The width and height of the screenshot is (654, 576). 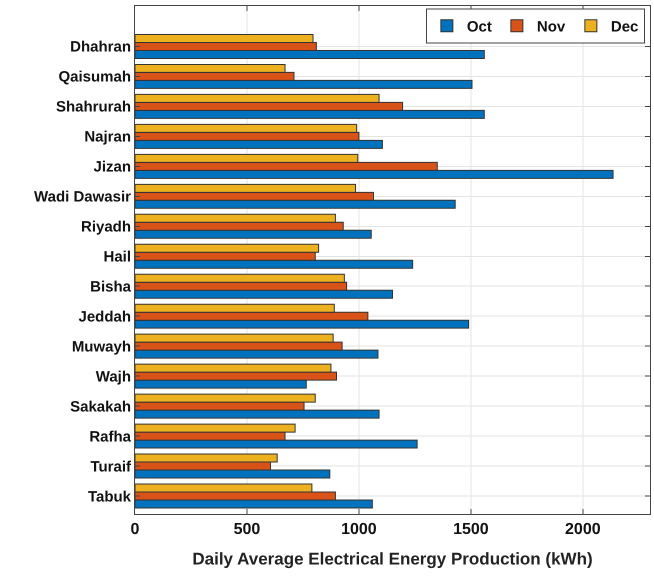 What do you see at coordinates (93, 107) in the screenshot?
I see `y-tick-label: Shahrurah` at bounding box center [93, 107].